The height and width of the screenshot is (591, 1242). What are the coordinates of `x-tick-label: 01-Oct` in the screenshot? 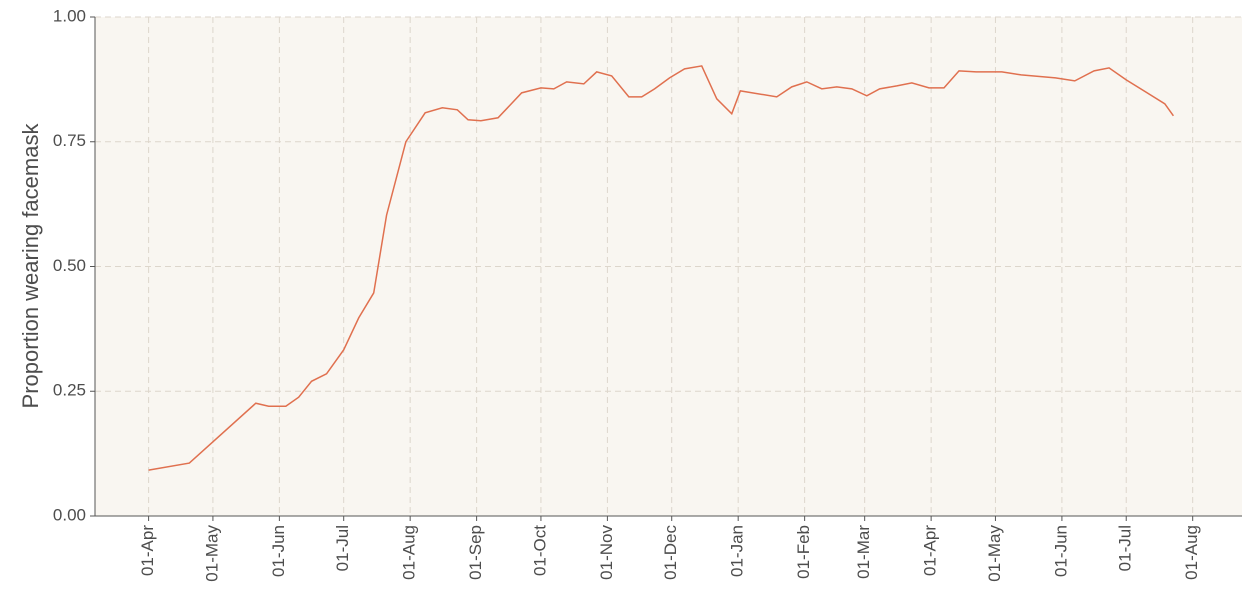 It's located at (539, 550).